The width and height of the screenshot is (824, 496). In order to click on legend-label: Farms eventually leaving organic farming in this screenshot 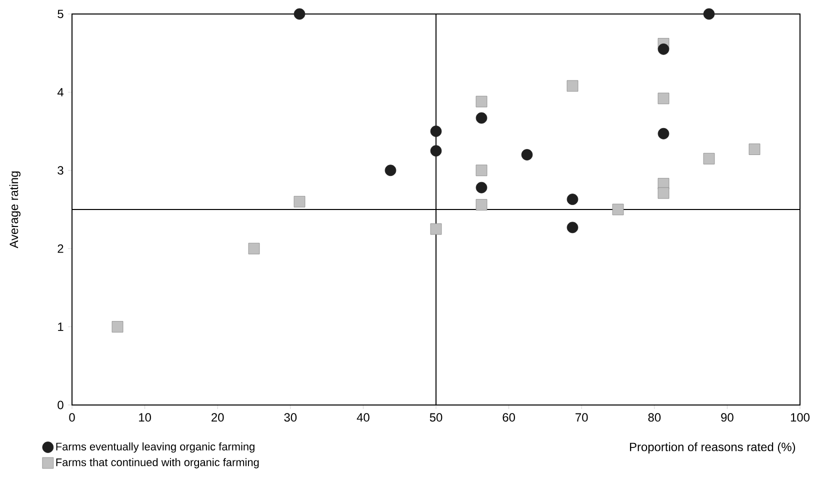, I will do `click(155, 447)`.